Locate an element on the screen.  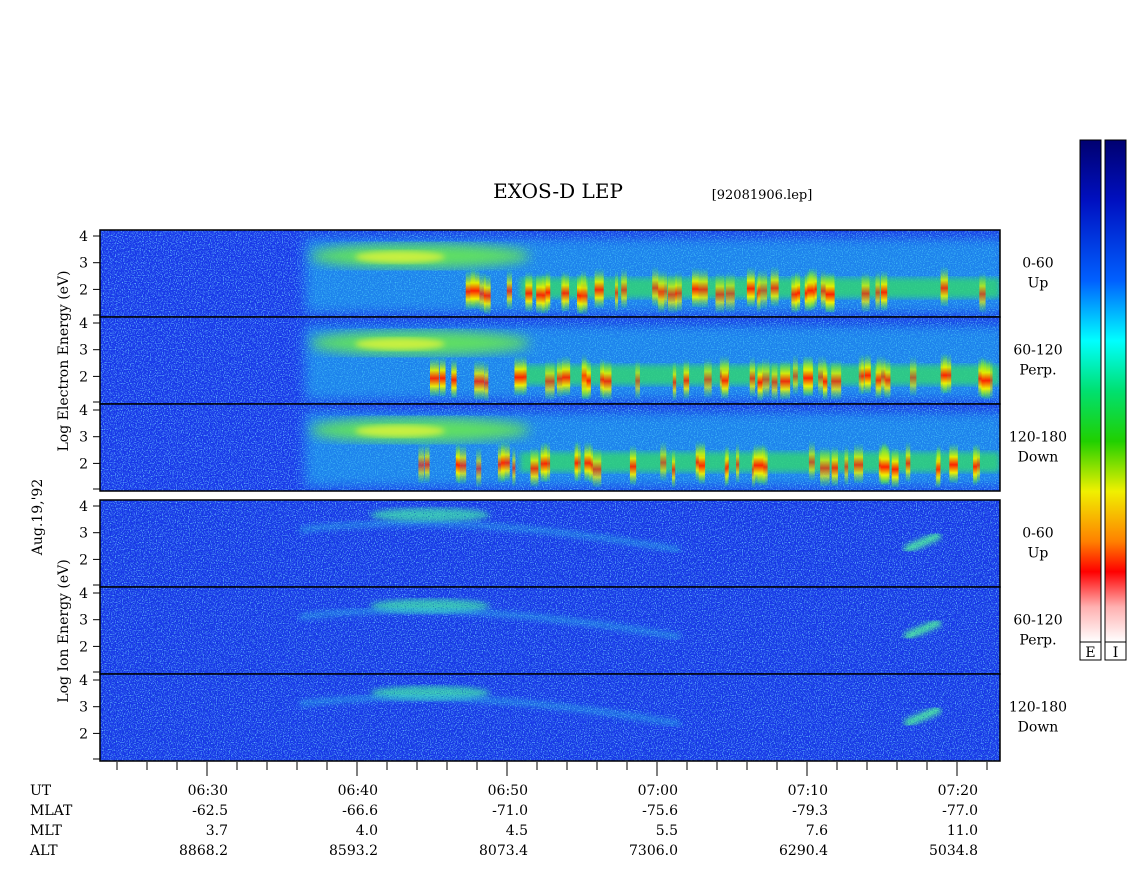
row-name: MLT is located at coordinates (46, 831).